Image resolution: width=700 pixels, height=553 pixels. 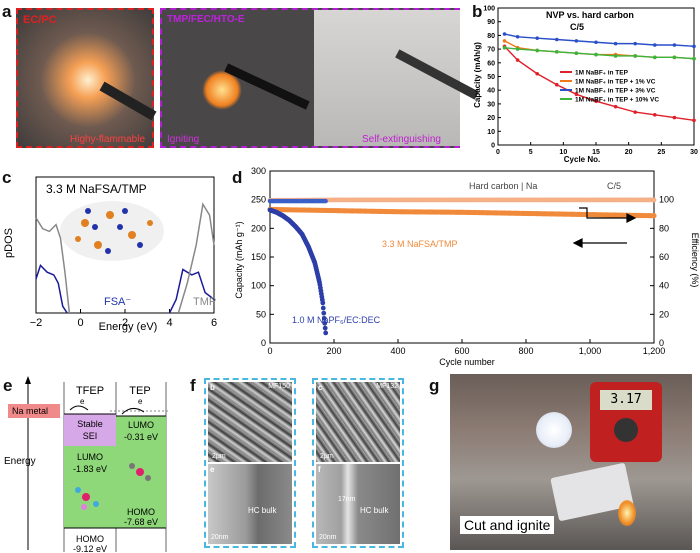 What do you see at coordinates (491, 77) in the screenshot?
I see `b-ytick-label: 50` at bounding box center [491, 77].